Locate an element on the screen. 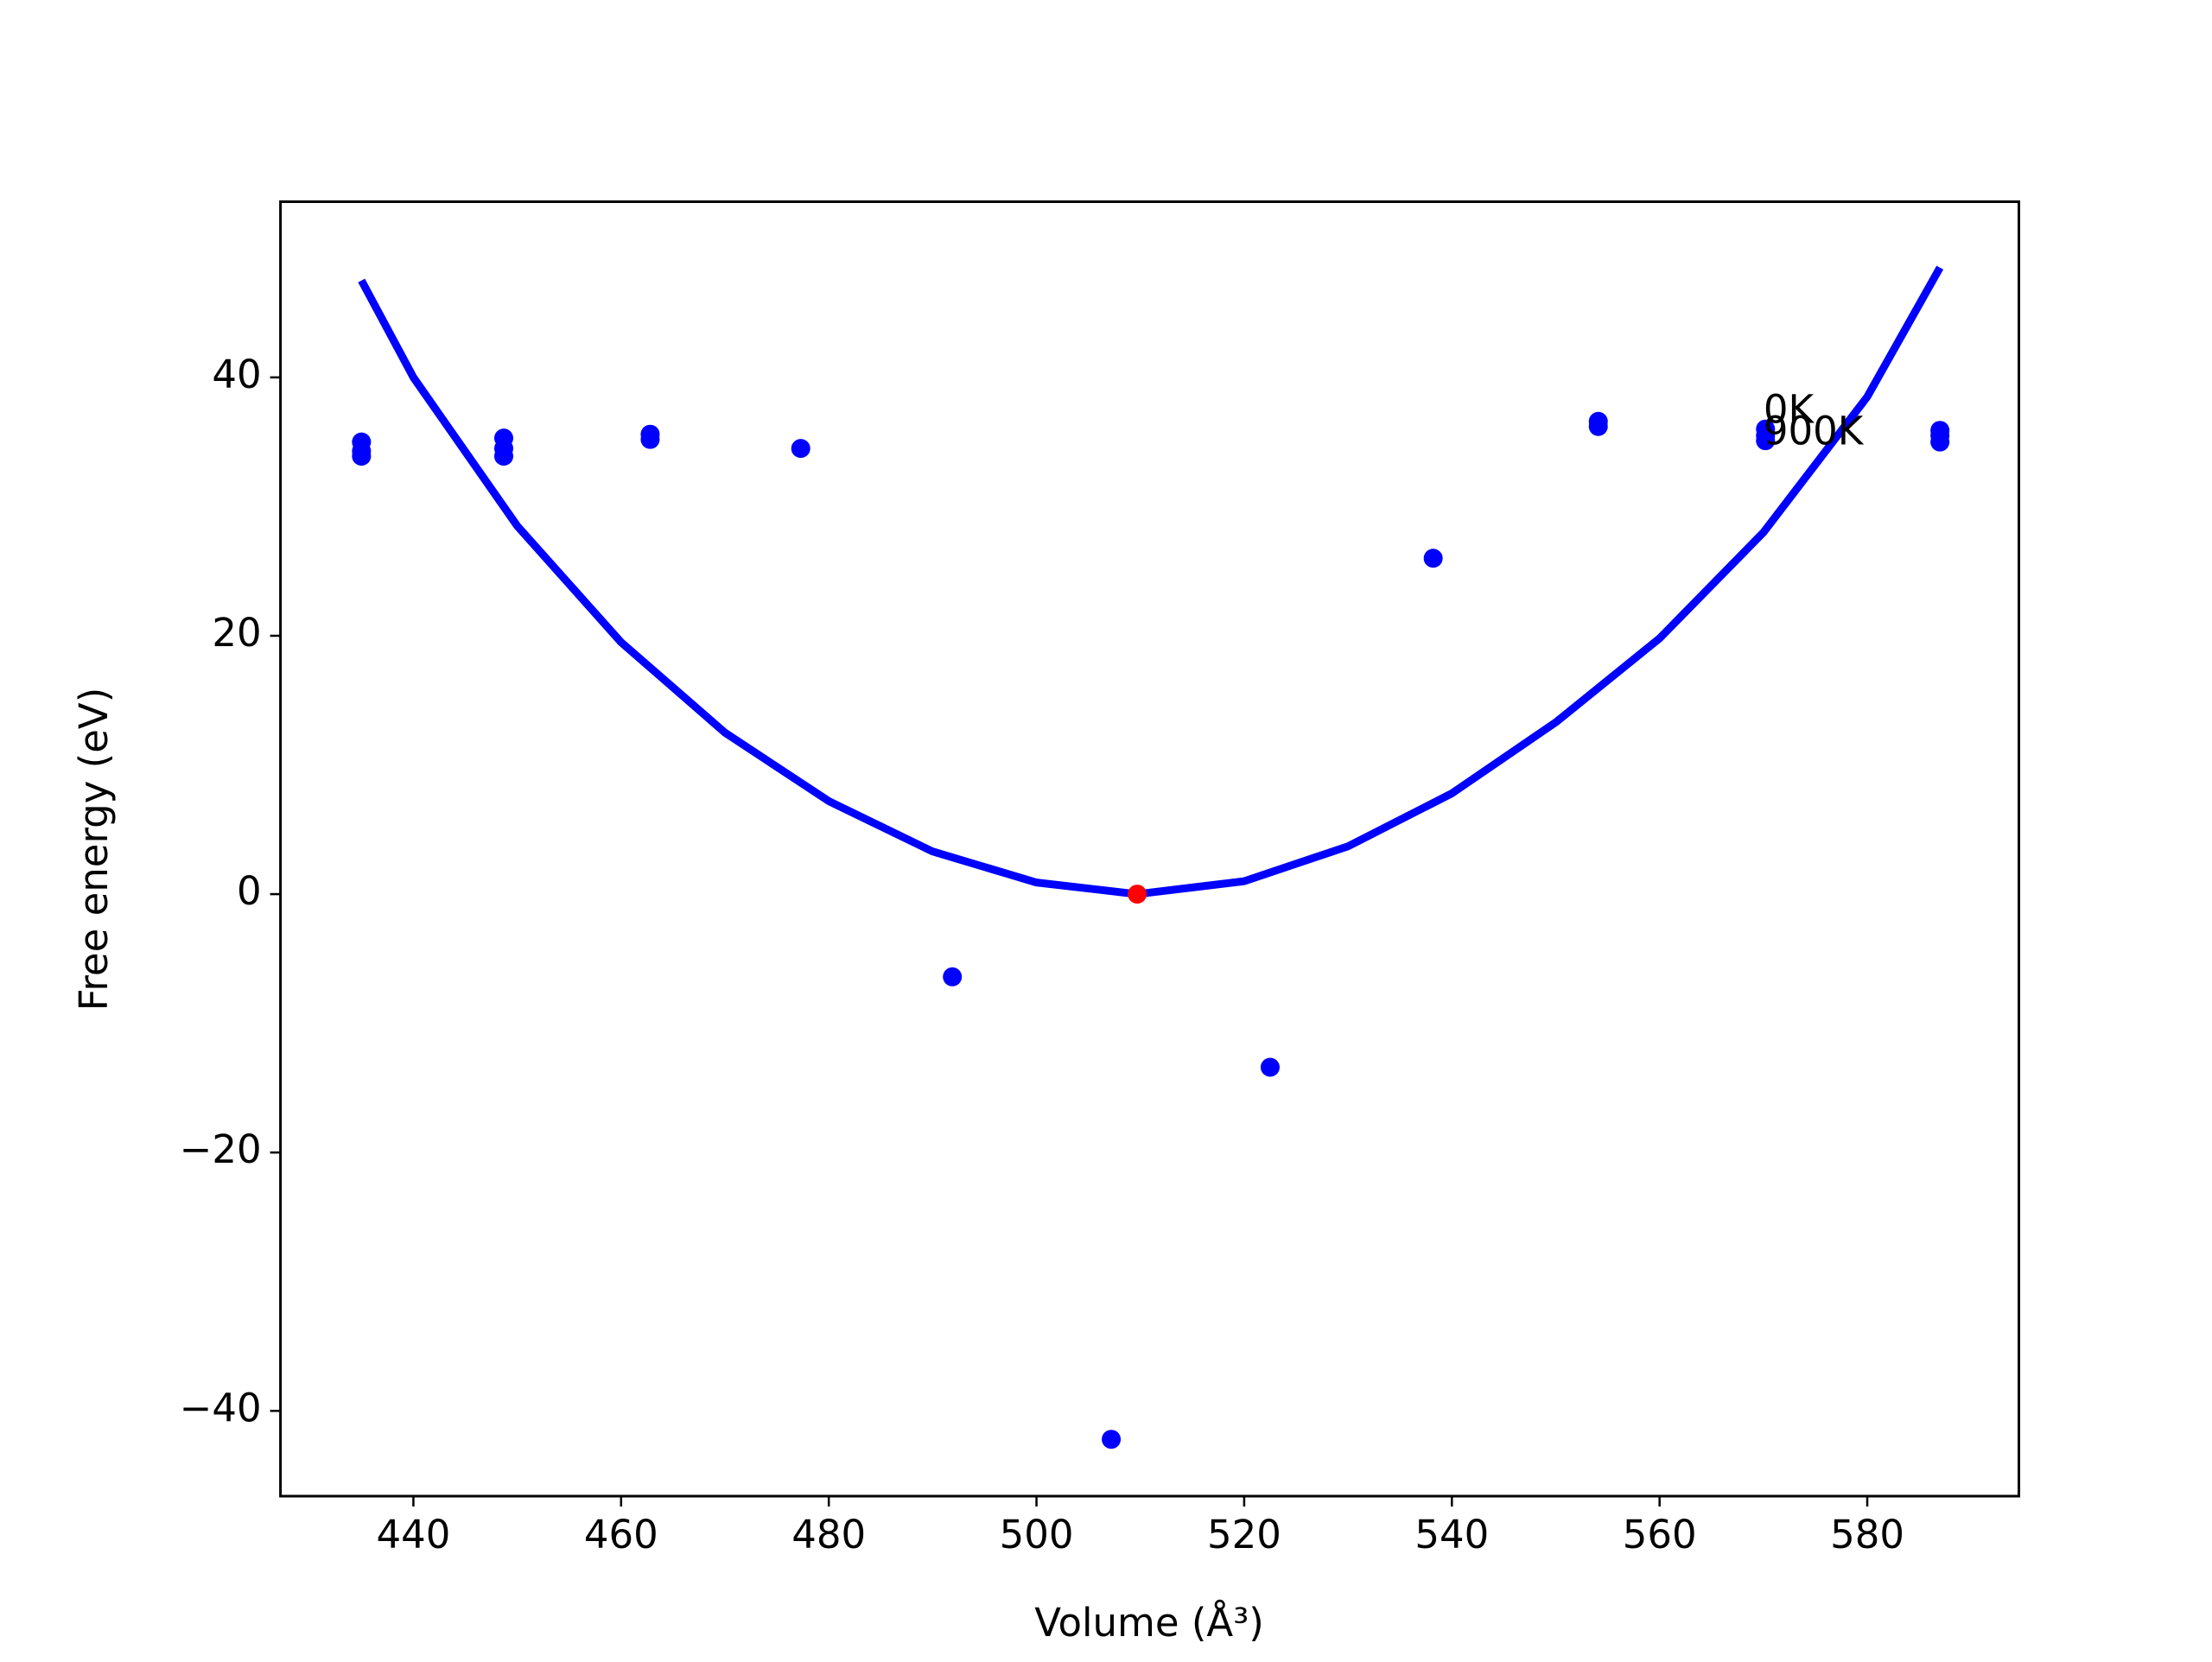 The height and width of the screenshot is (1662, 2212). x-tick-label: 480 is located at coordinates (828, 1534).